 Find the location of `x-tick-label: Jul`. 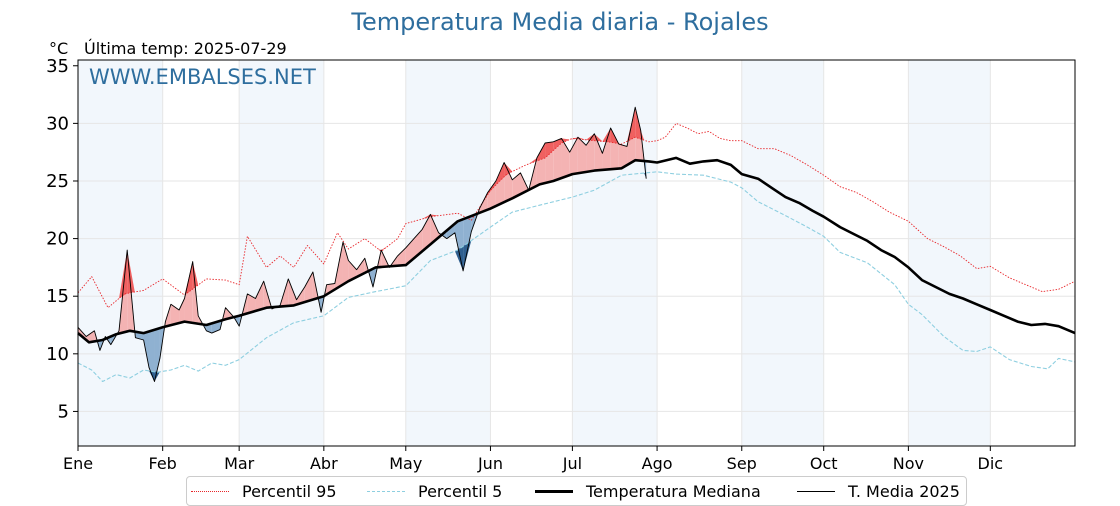

x-tick-label: Jul is located at coordinates (572, 463).